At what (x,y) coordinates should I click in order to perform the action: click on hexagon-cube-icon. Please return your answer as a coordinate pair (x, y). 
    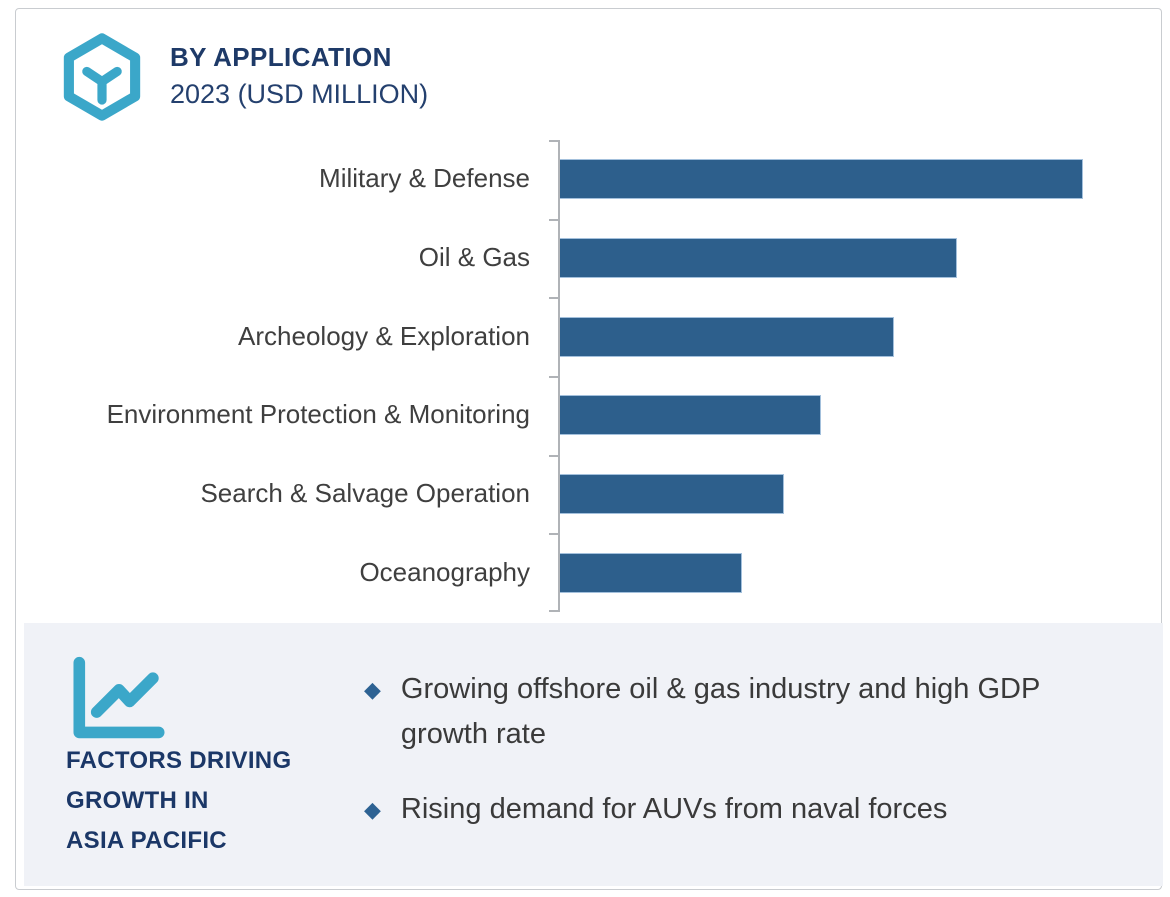
    Looking at the image, I should click on (102, 77).